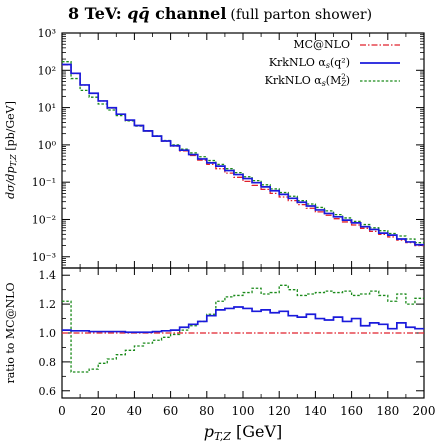 Image resolution: width=436 pixels, height=444 pixels. Describe the element at coordinates (206, 411) in the screenshot. I see `xtick-label: 80` at that location.